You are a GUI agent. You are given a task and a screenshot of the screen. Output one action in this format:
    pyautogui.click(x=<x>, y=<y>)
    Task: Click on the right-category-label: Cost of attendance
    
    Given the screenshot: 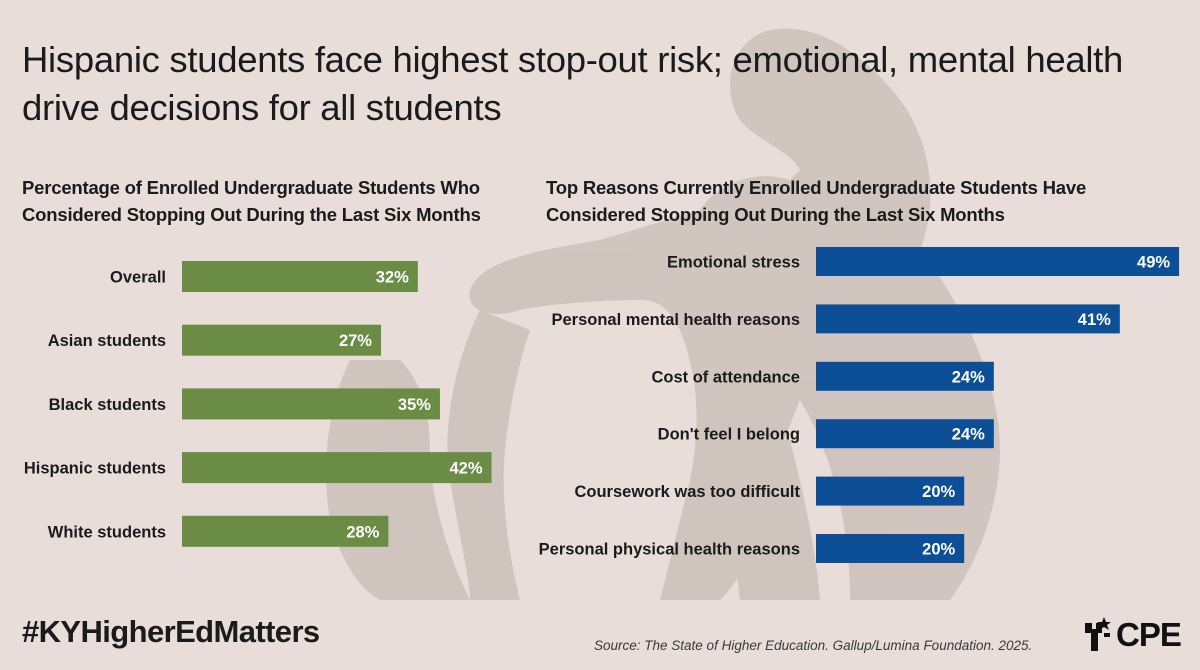 What is the action you would take?
    pyautogui.click(x=725, y=377)
    